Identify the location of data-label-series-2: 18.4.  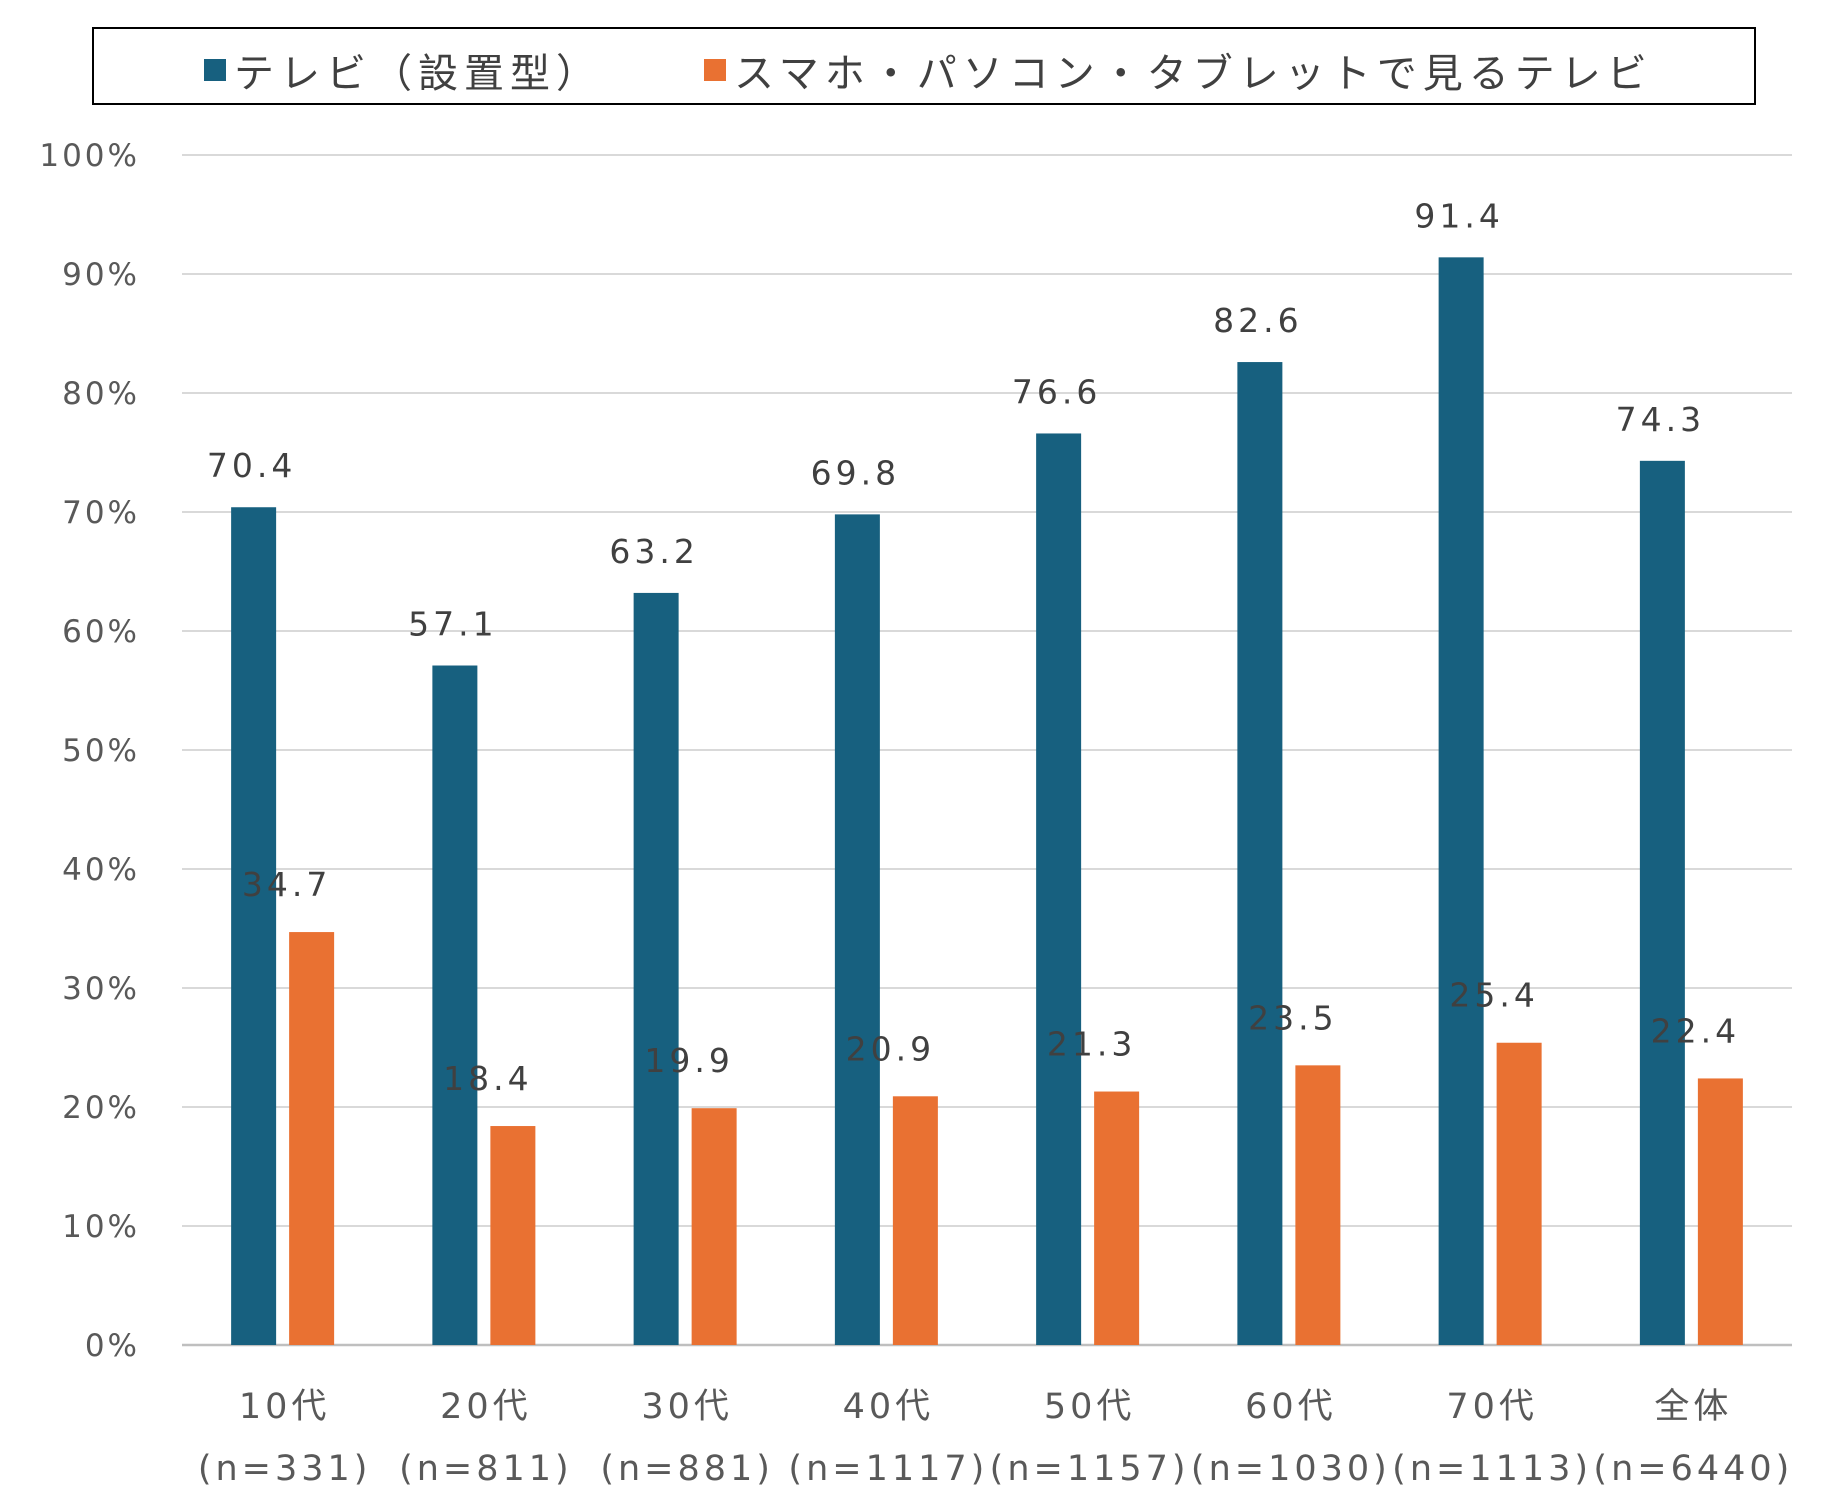
(487, 1078).